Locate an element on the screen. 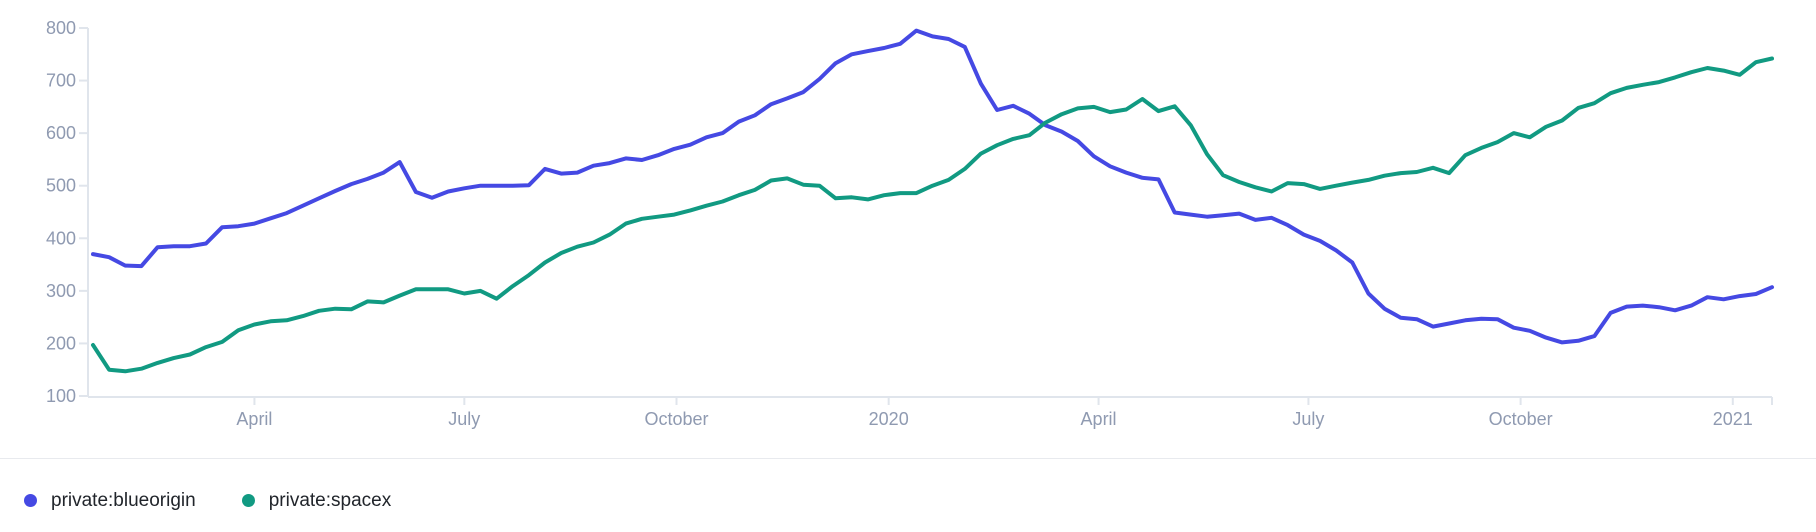 The width and height of the screenshot is (1816, 532). y-axis-label: 200 is located at coordinates (61, 343).